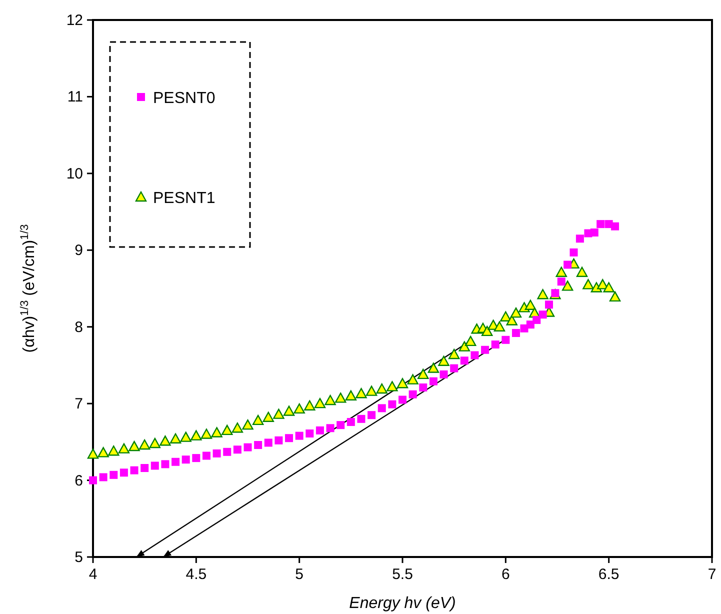  What do you see at coordinates (74, 20) in the screenshot?
I see `y-tick-label: 12` at bounding box center [74, 20].